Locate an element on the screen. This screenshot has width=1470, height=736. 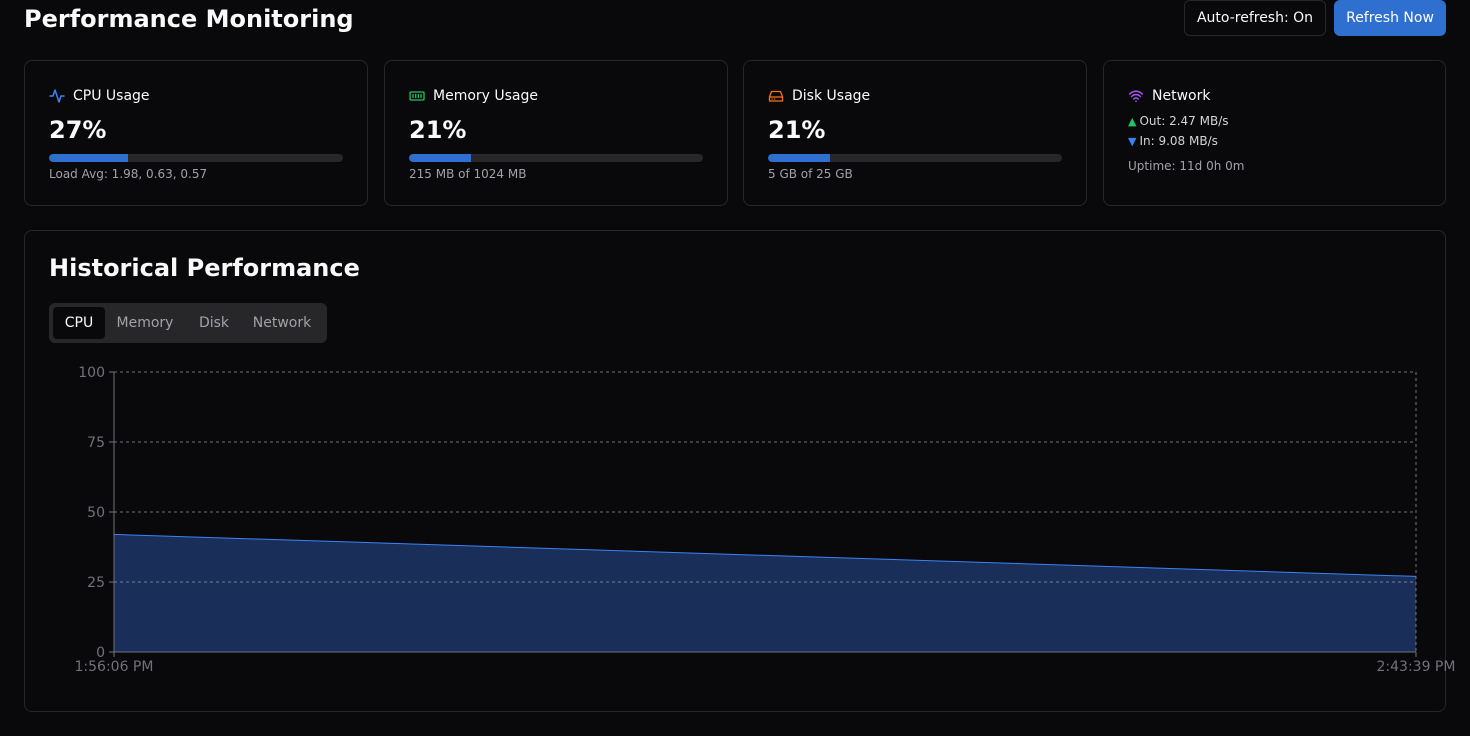
disk-usage-bar-fill is located at coordinates (799, 158).